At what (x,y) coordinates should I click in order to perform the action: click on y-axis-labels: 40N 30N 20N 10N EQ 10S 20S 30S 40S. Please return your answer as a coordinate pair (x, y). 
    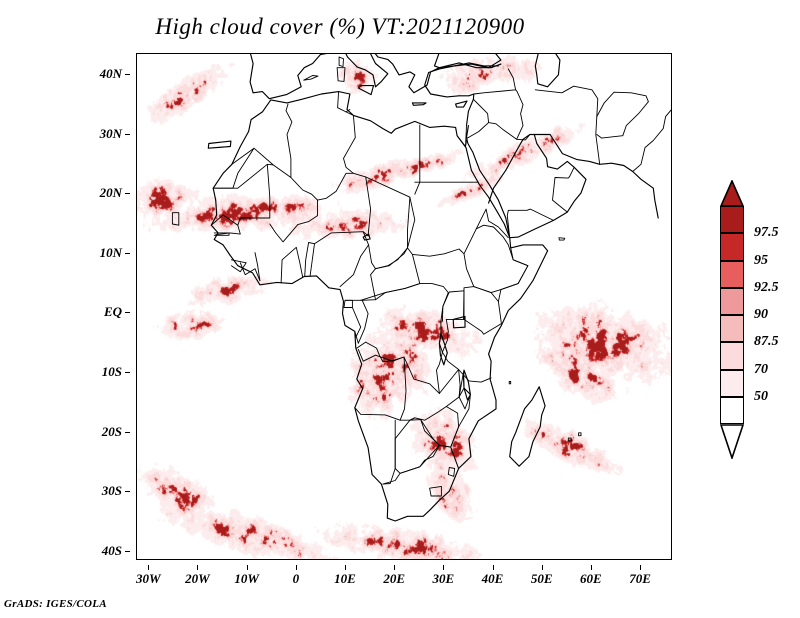
    Looking at the image, I should click on (113, 306).